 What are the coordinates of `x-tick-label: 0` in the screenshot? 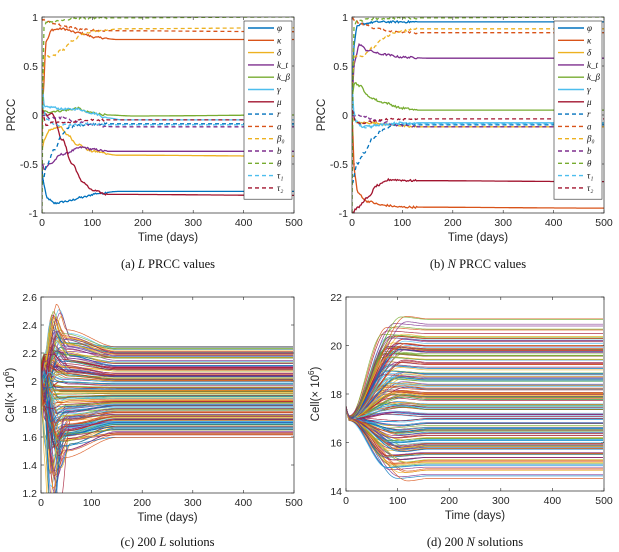 It's located at (42, 223).